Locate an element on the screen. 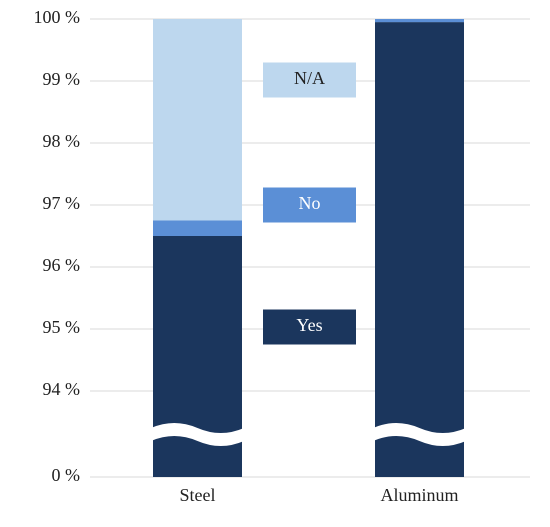 Image resolution: width=550 pixels, height=527 pixels. y-tick-label: 98 % is located at coordinates (62, 141).